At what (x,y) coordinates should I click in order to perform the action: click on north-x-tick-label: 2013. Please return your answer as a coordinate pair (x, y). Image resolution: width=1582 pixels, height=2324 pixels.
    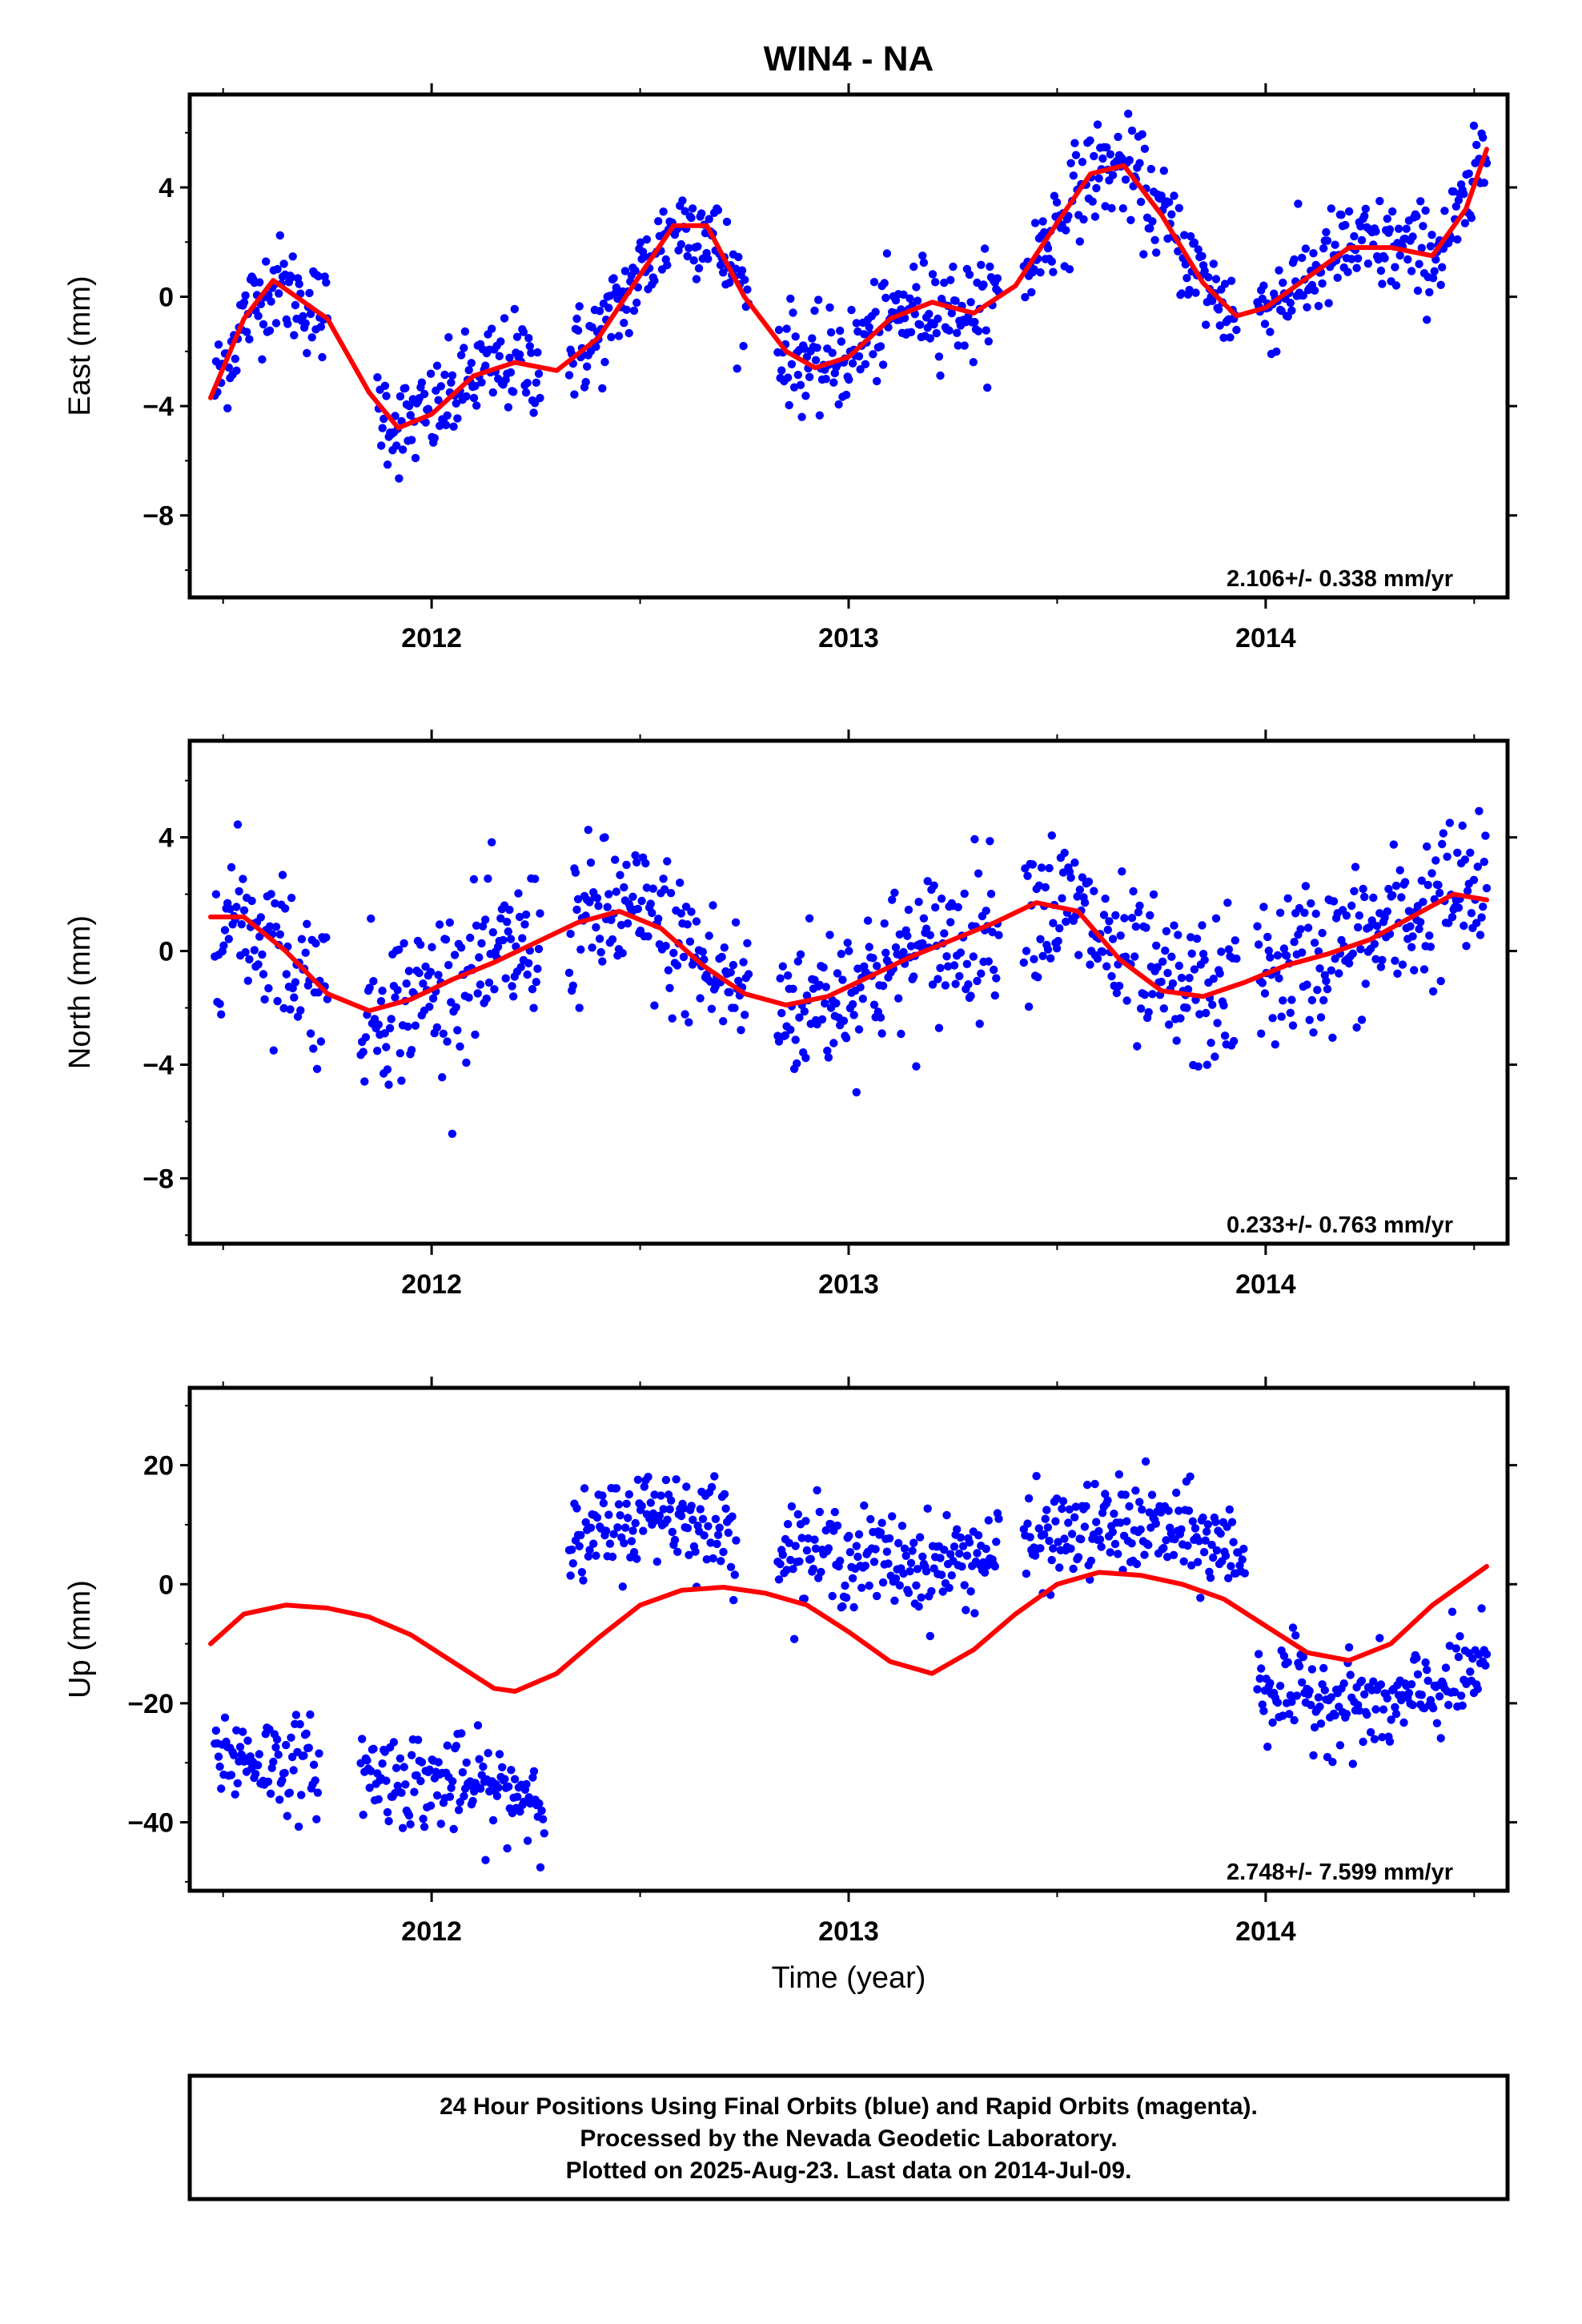
    Looking at the image, I should click on (848, 1284).